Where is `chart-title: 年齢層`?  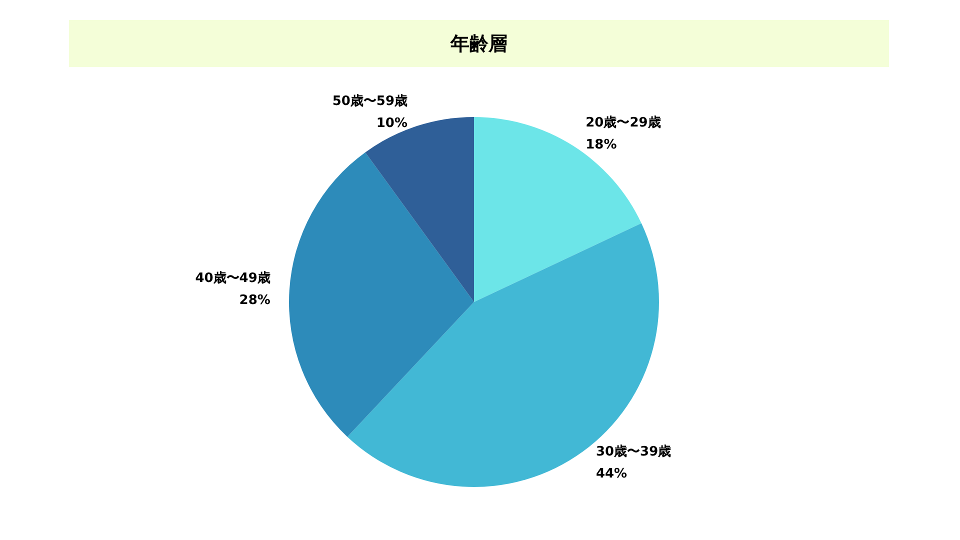 chart-title: 年齢層 is located at coordinates (479, 43).